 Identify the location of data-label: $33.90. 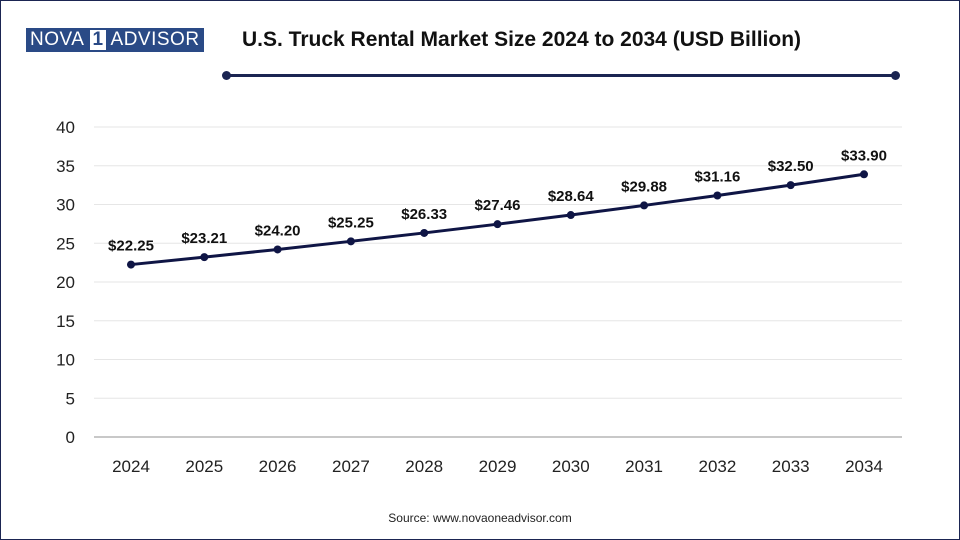
(864, 155).